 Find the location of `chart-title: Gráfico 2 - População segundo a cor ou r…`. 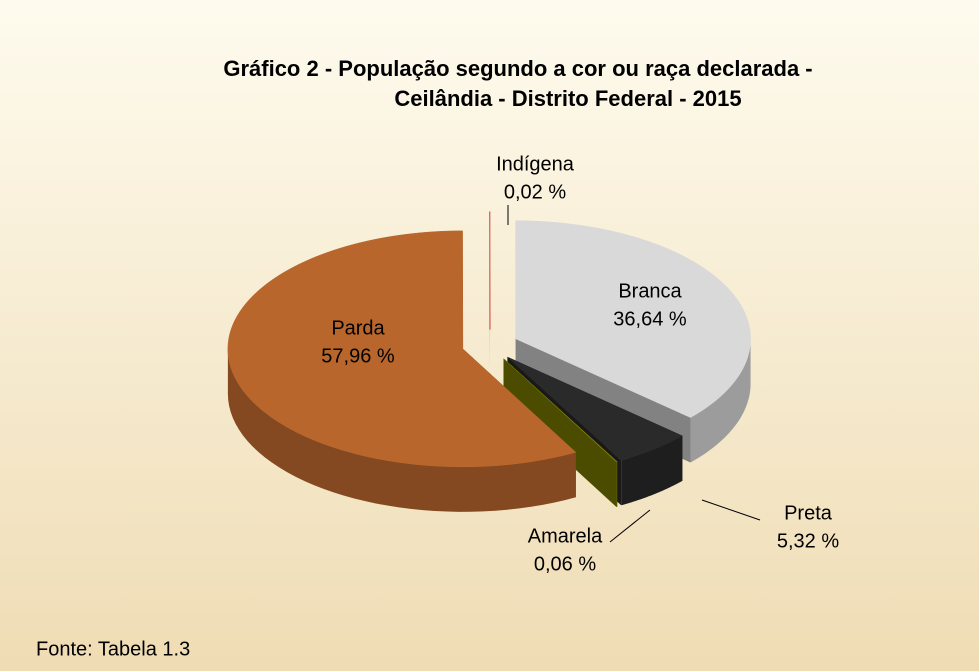

chart-title: Gráfico 2 - População segundo a cor ou r… is located at coordinates (517, 68).